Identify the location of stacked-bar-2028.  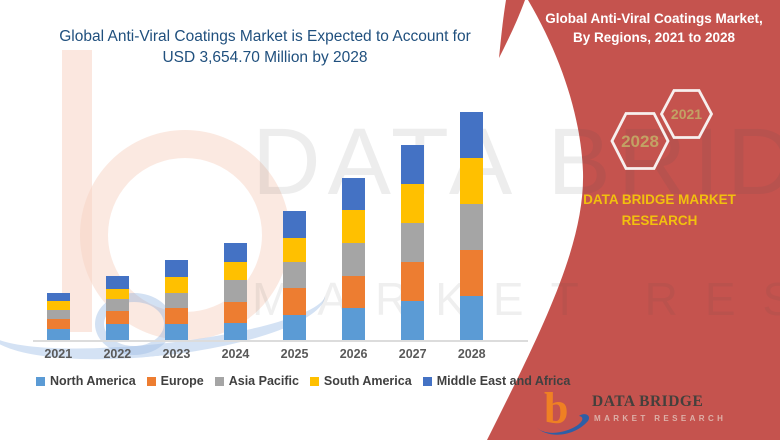
(472, 225).